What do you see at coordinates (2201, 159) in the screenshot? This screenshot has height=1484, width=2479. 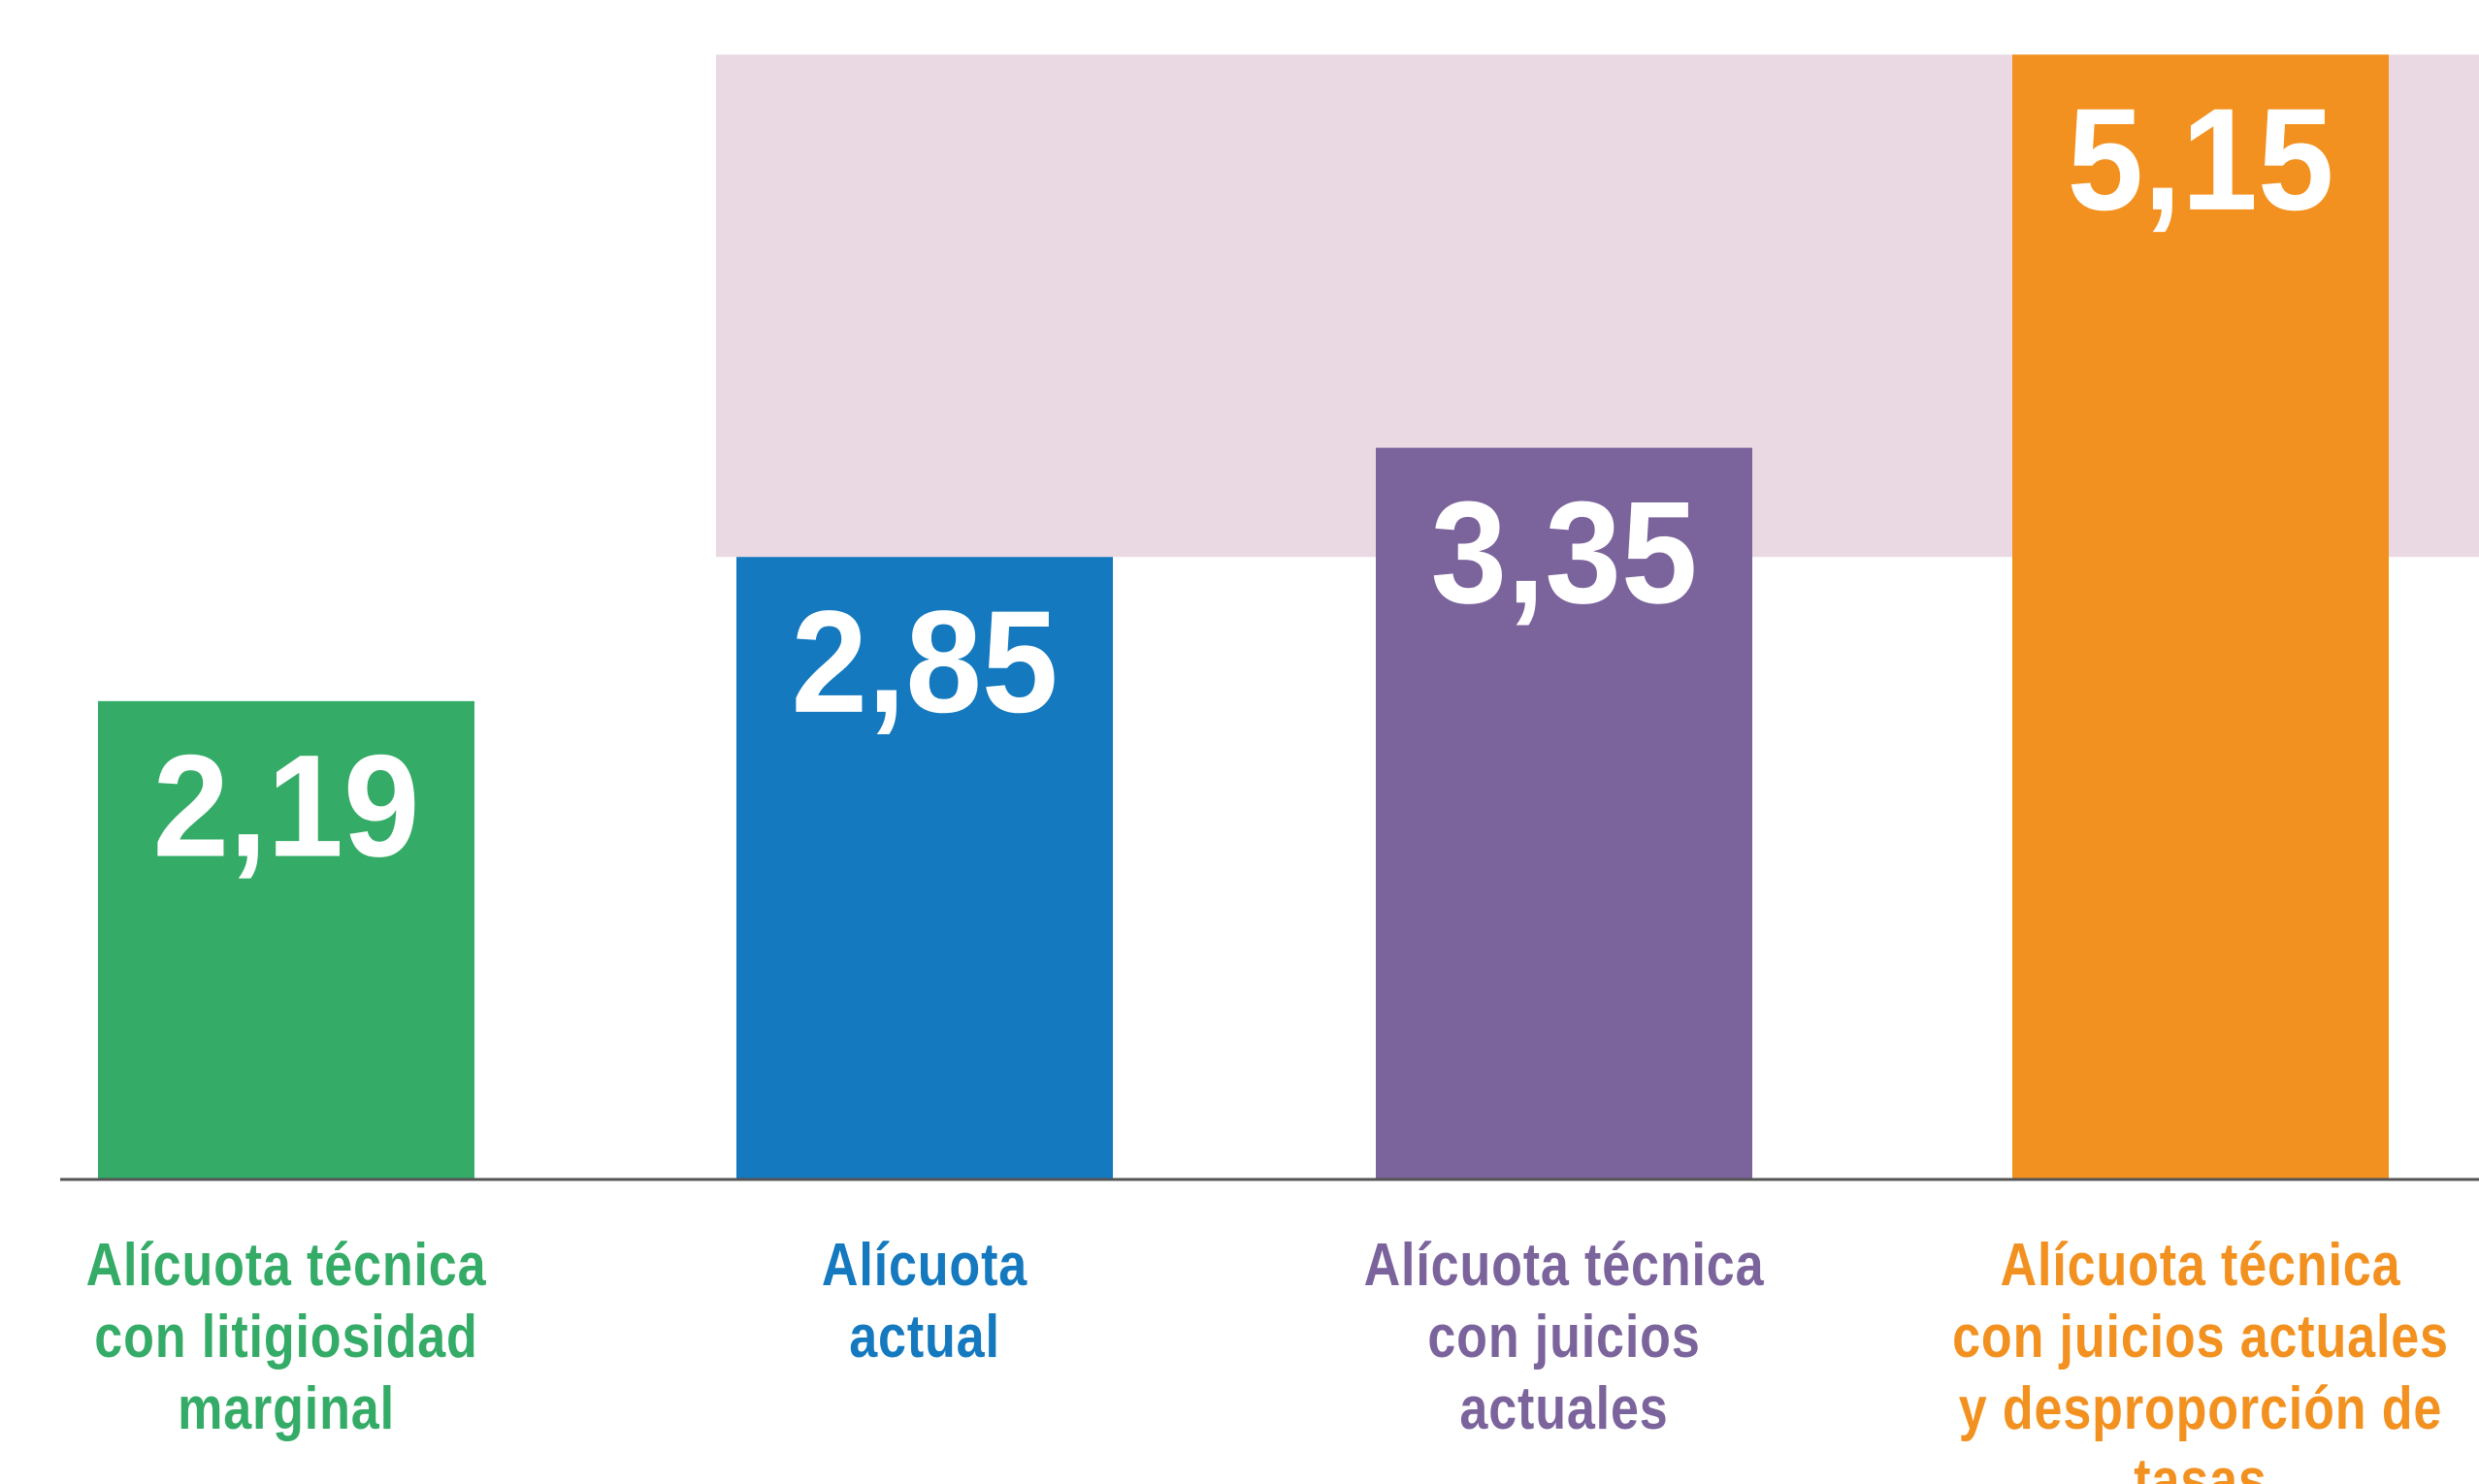 I see `value-label: 5,15` at bounding box center [2201, 159].